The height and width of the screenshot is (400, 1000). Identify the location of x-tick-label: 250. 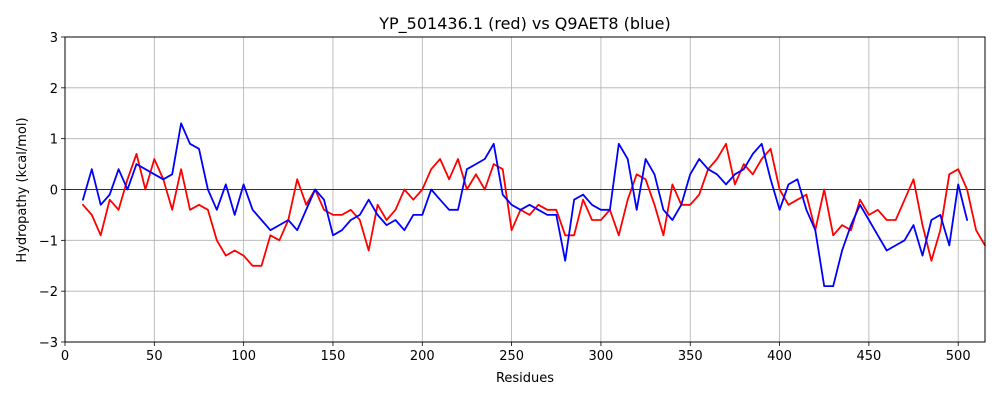
(511, 356).